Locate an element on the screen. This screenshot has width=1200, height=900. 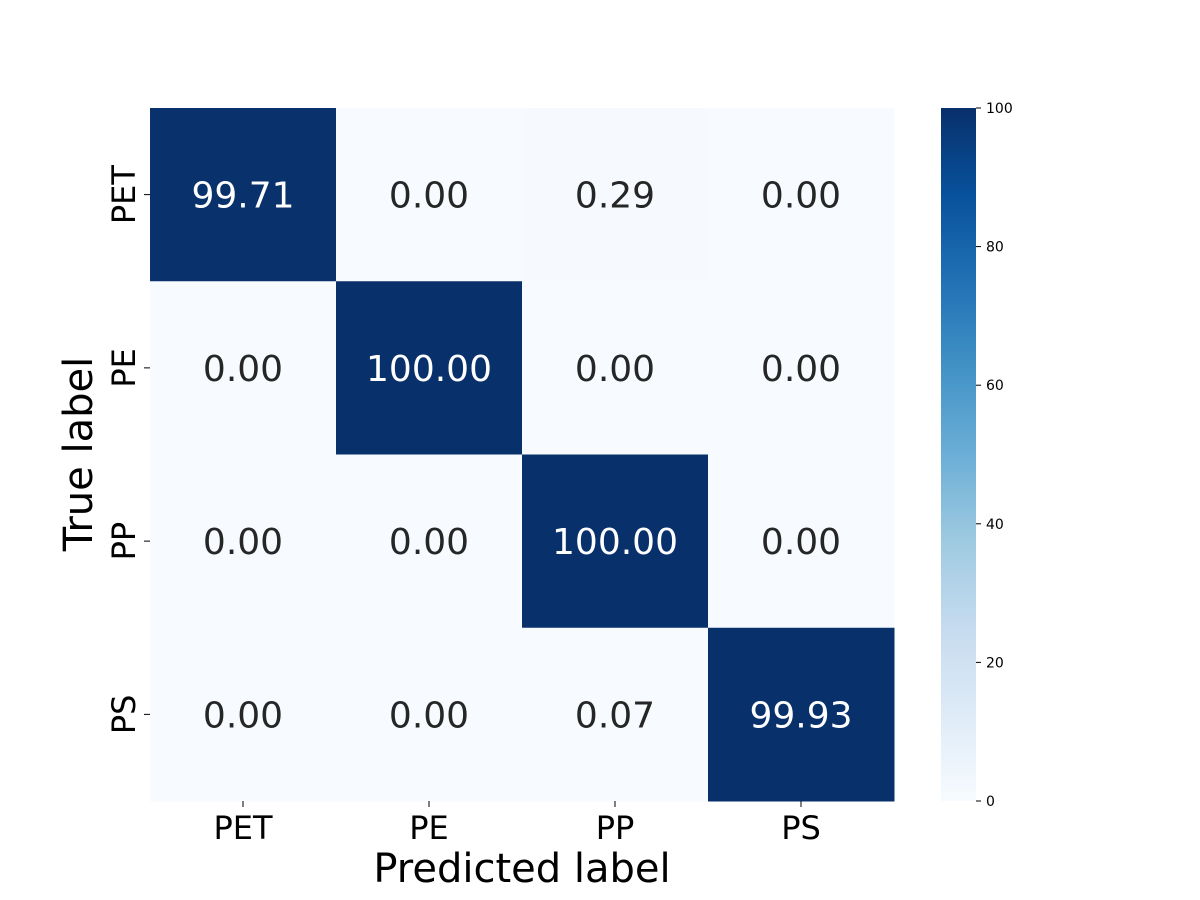
colorbar-tick-label: 60 is located at coordinates (995, 386).